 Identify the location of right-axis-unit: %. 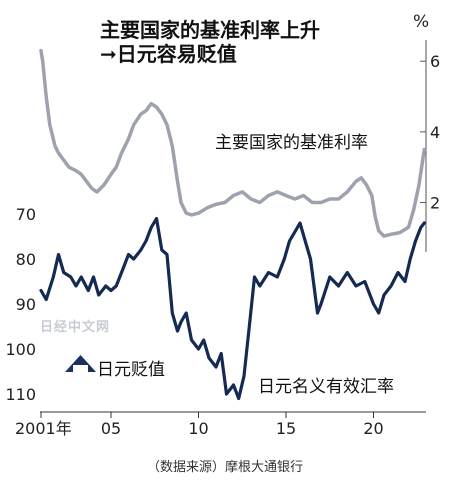
(421, 22).